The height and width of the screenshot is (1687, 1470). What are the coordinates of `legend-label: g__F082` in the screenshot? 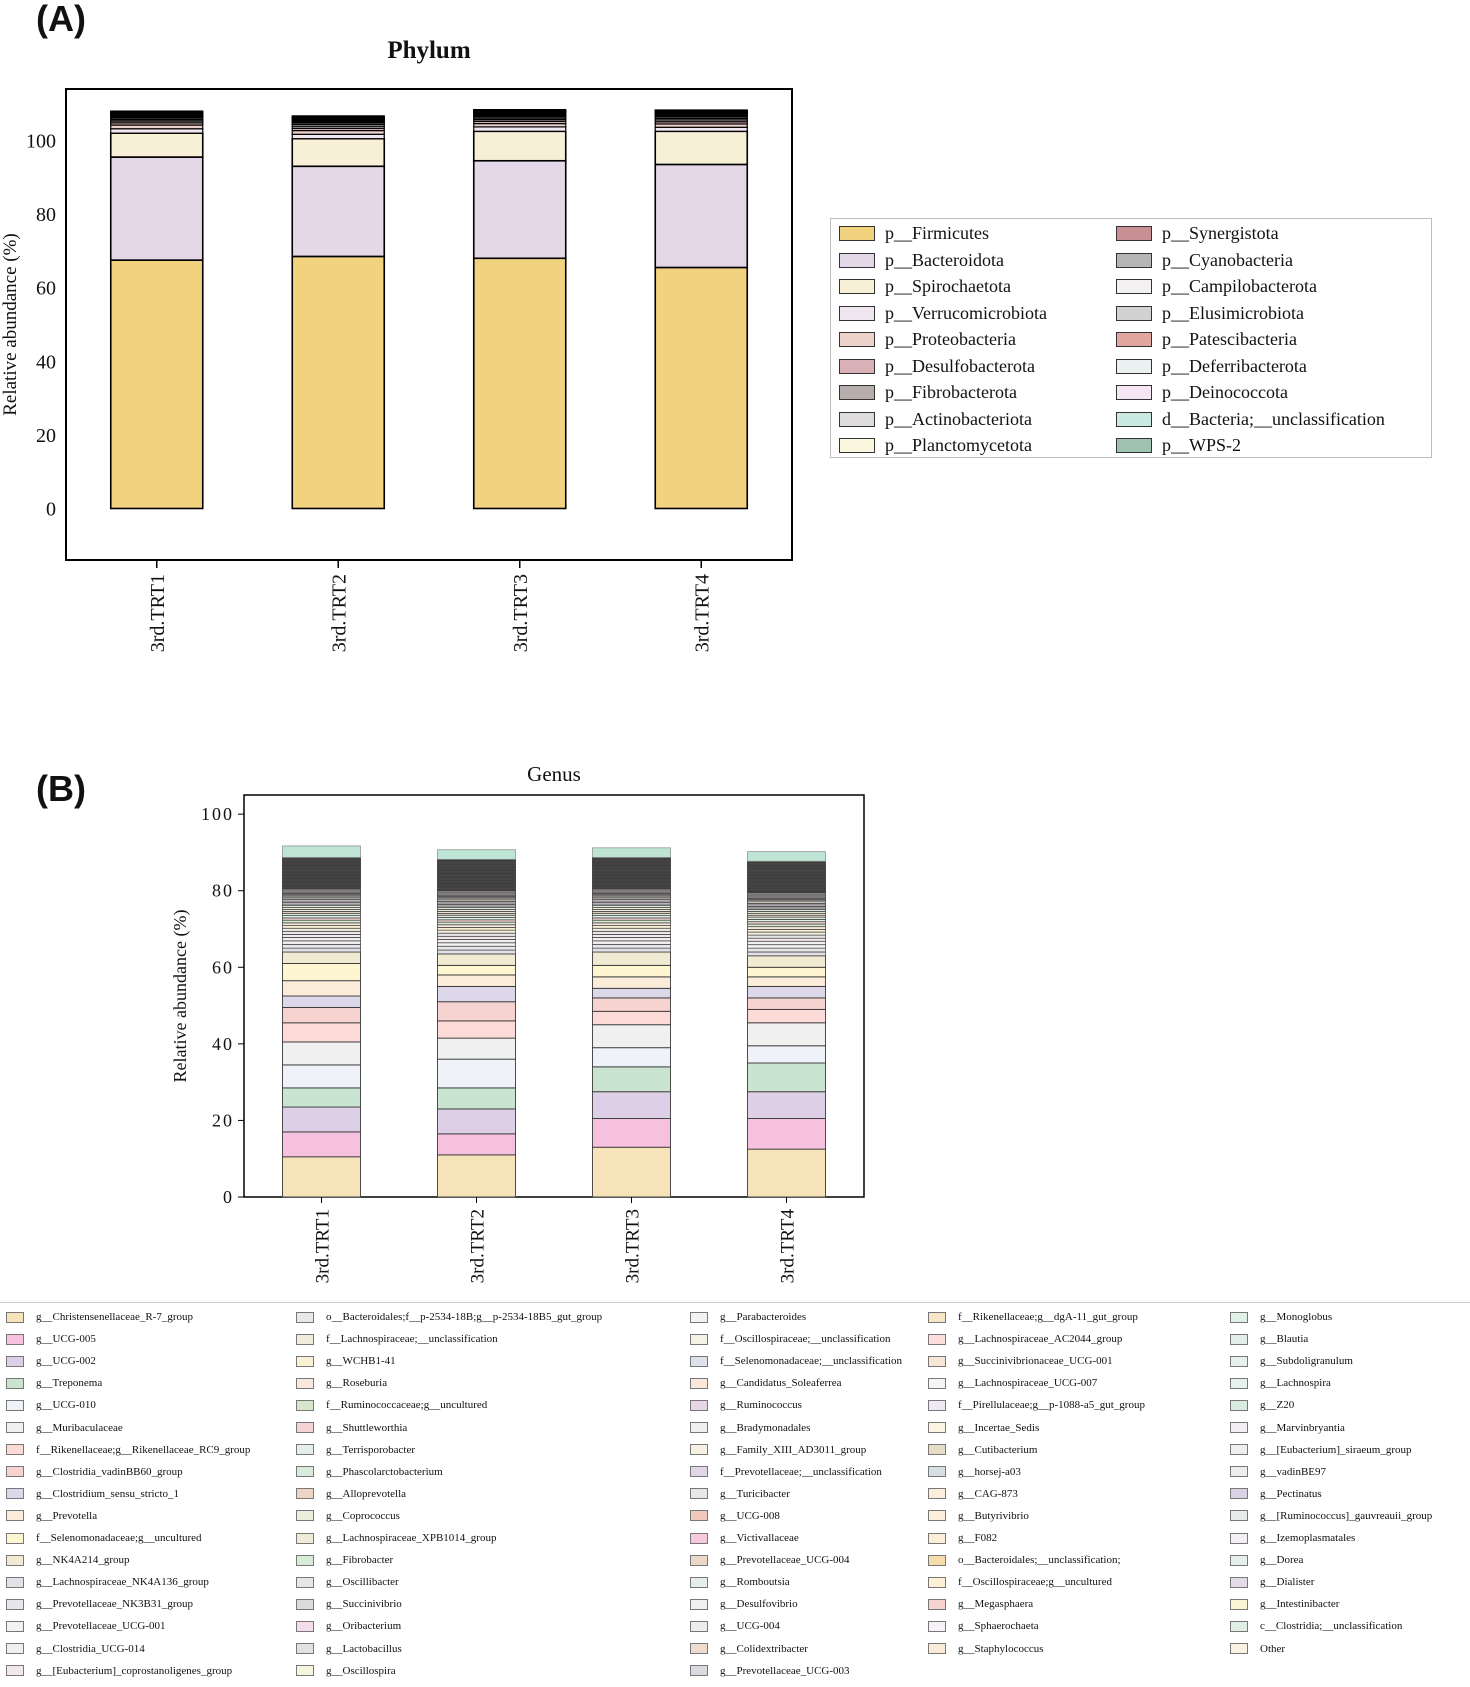 It's located at (978, 1538).